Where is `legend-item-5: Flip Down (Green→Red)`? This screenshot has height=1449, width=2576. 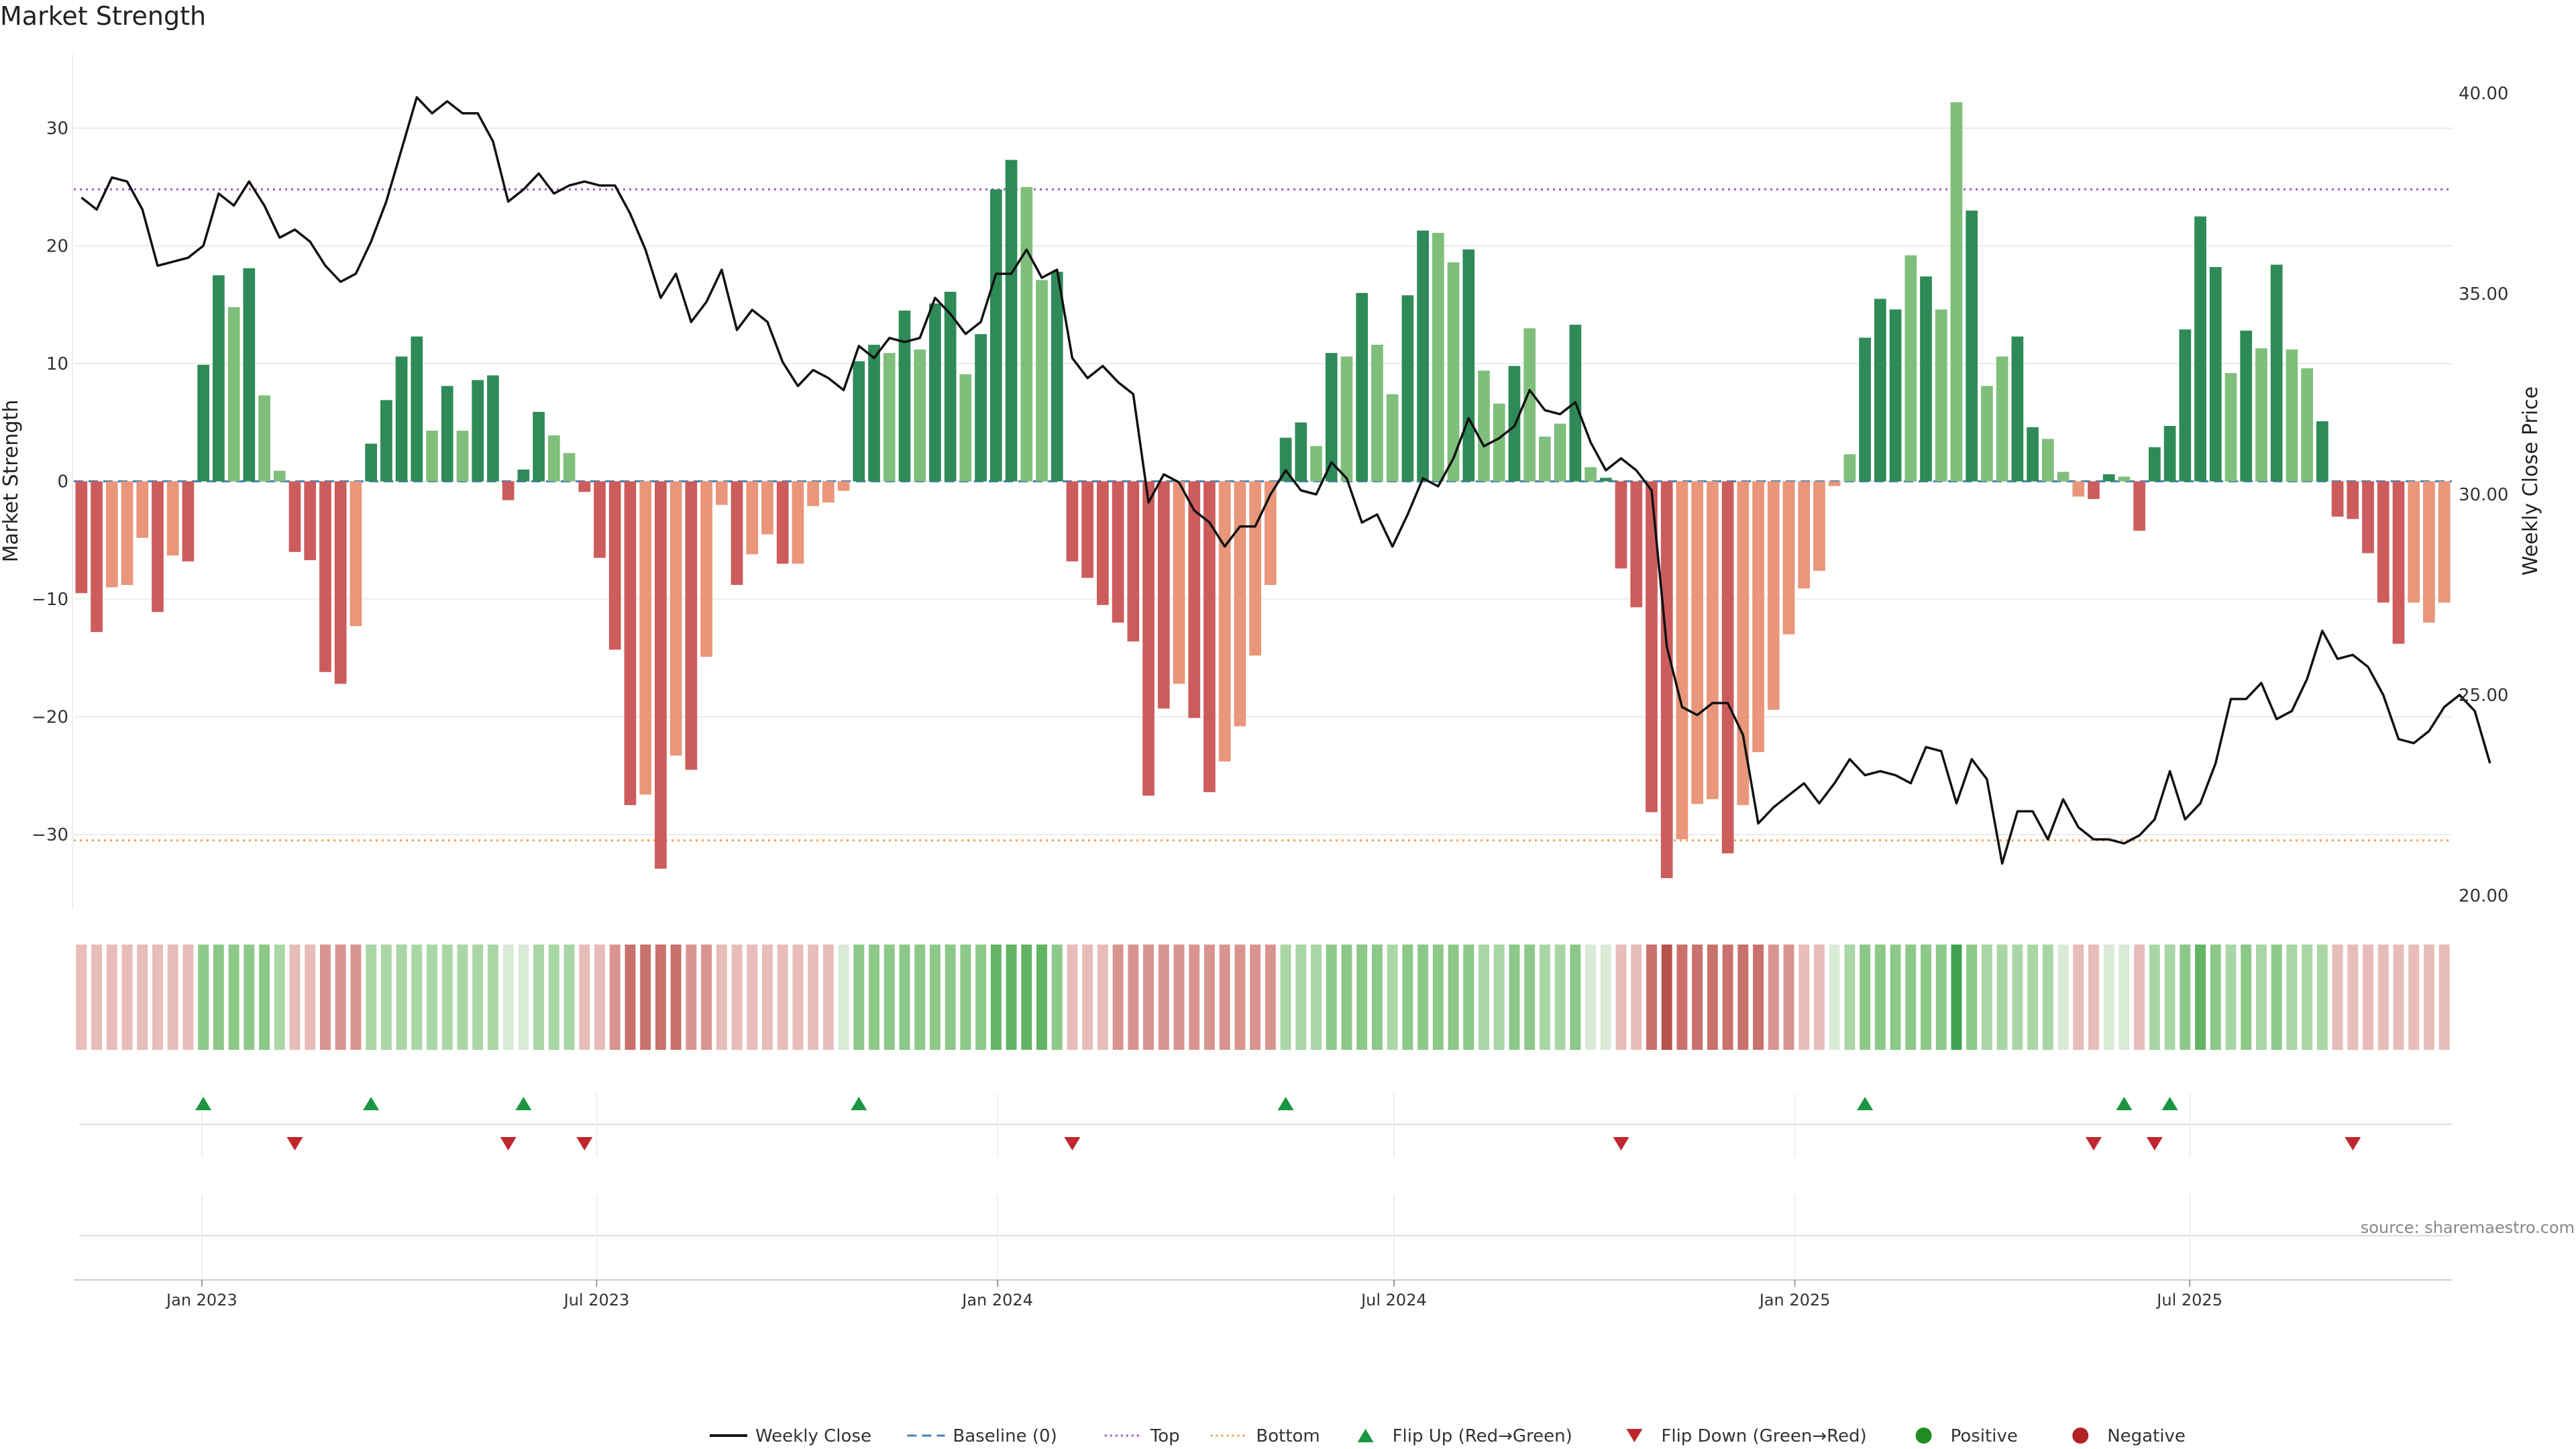
legend-item-5: Flip Down (Green→Red) is located at coordinates (1746, 1436).